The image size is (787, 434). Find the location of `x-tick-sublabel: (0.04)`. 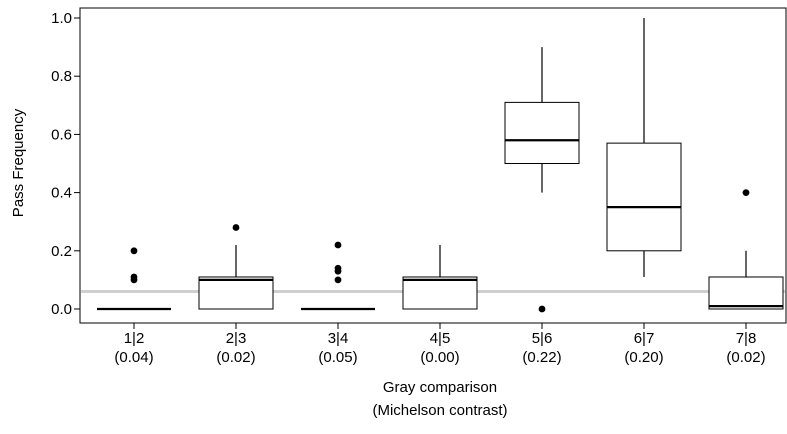

x-tick-sublabel: (0.04) is located at coordinates (133, 357).